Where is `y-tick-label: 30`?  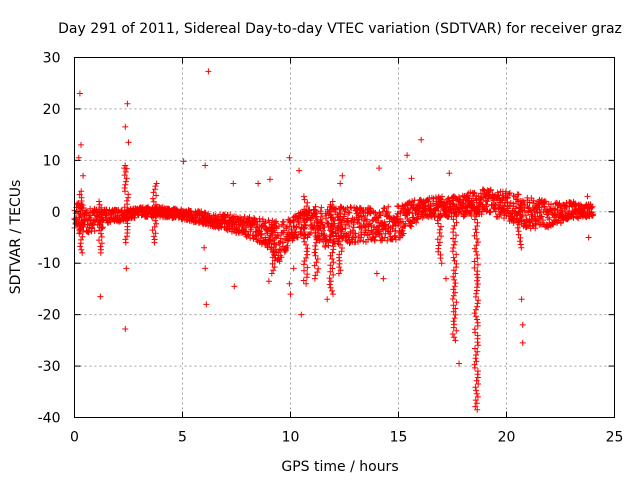
y-tick-label: 30 is located at coordinates (52, 59).